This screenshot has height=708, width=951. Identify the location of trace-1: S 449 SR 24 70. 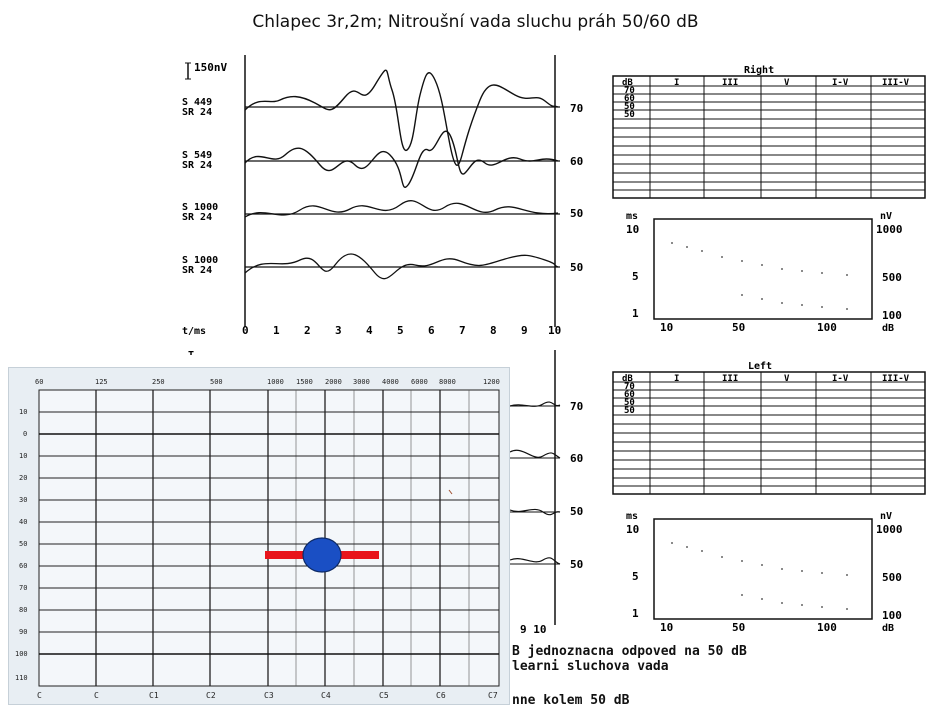
(382, 117).